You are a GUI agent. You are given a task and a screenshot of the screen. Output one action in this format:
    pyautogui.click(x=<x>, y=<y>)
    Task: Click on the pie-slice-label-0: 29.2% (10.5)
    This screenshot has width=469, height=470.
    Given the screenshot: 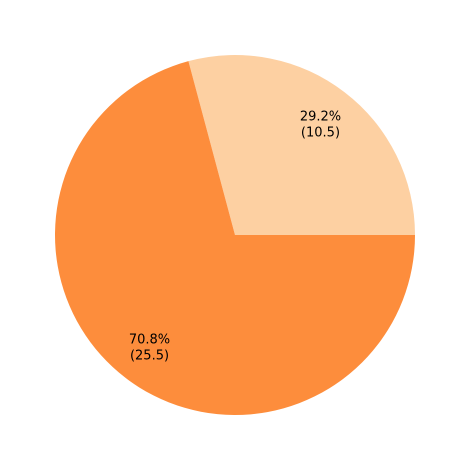 What is the action you would take?
    pyautogui.click(x=320, y=125)
    